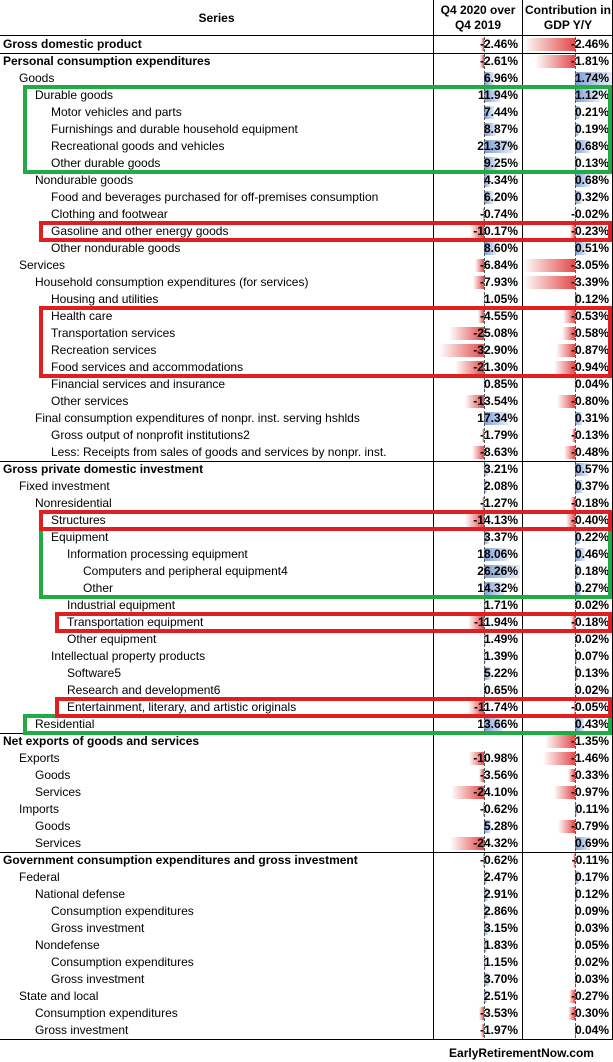  What do you see at coordinates (498, 435) in the screenshot?
I see `growth-value: -1.79%` at bounding box center [498, 435].